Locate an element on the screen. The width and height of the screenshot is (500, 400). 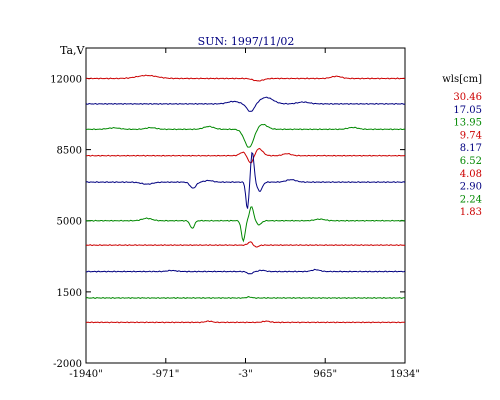
legend-title: wls[cm] is located at coordinates (462, 79).